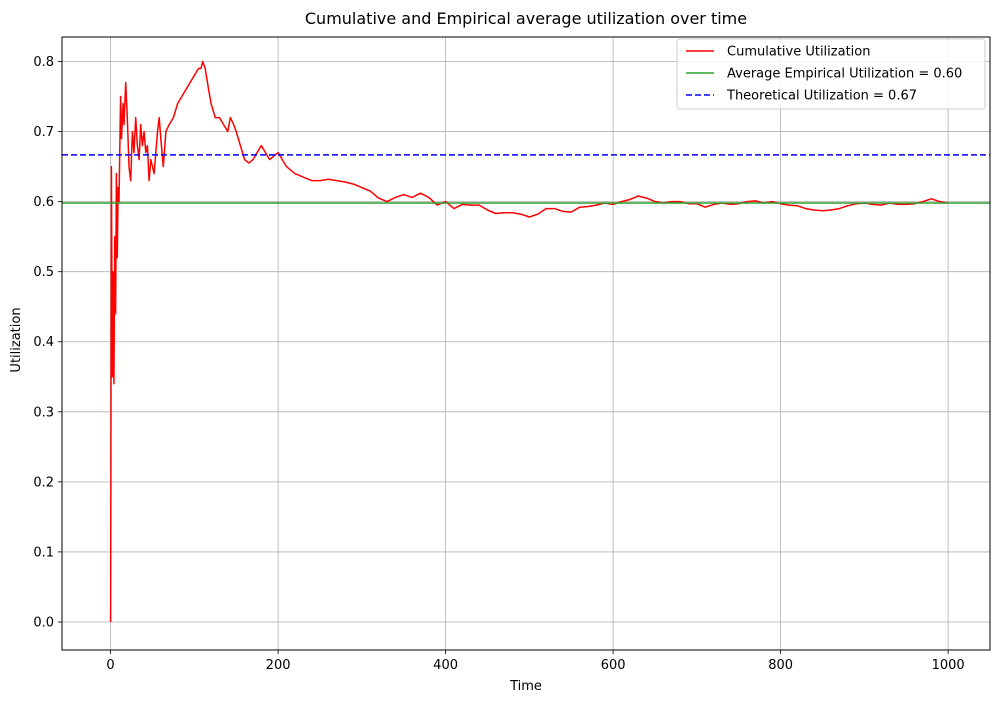 Image resolution: width=1001 pixels, height=701 pixels. What do you see at coordinates (535, 661) in the screenshot?
I see `x-axis: 0 200 400 600 800 1000` at bounding box center [535, 661].